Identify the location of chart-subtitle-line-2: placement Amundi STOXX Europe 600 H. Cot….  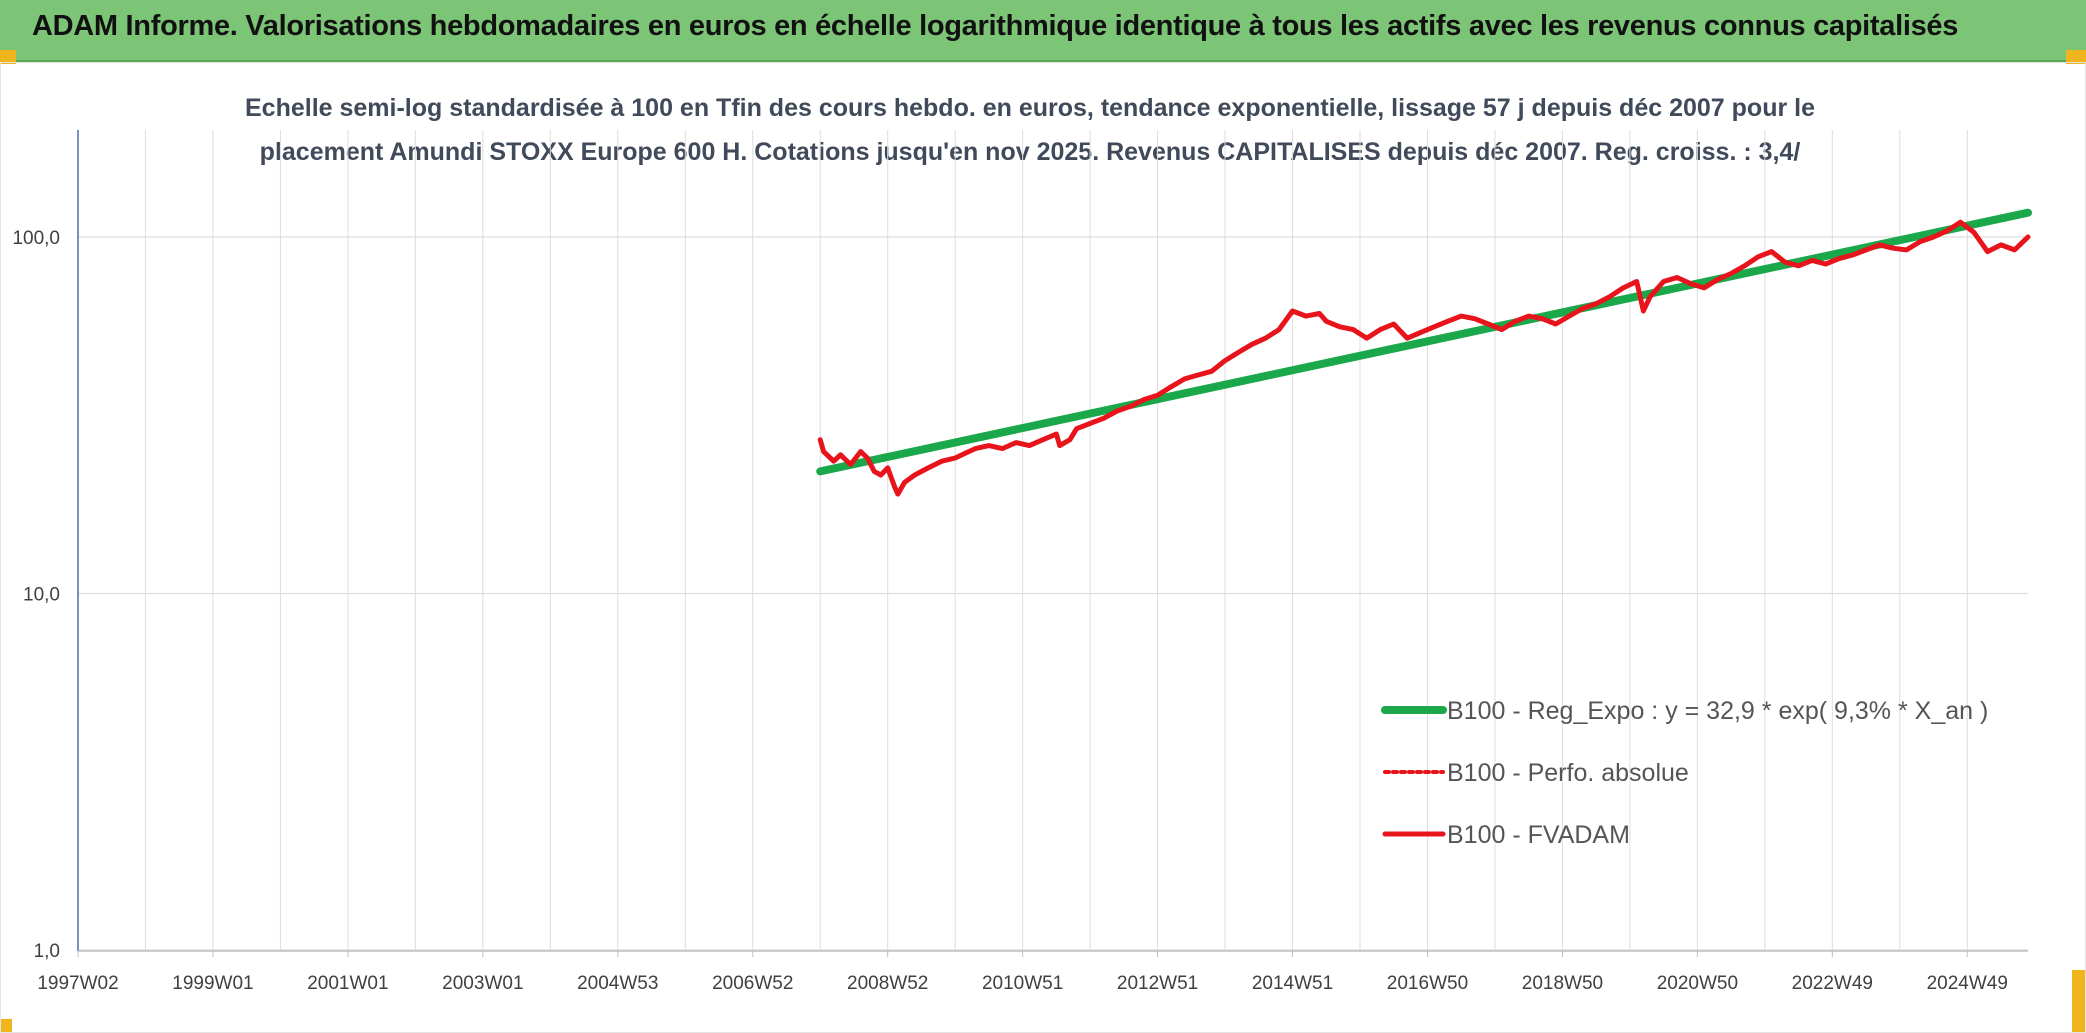
(1030, 152).